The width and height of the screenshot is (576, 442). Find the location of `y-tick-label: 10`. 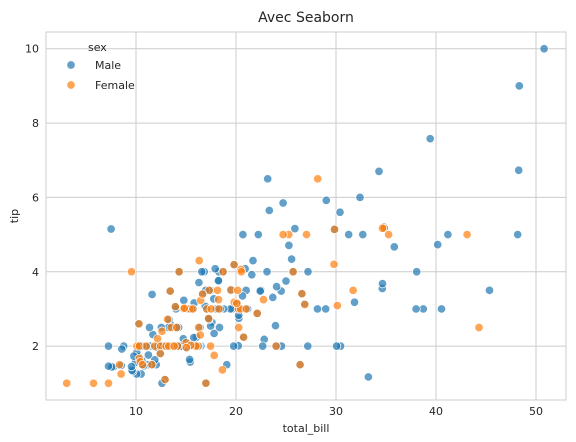

y-tick-label: 10 is located at coordinates (32, 49).